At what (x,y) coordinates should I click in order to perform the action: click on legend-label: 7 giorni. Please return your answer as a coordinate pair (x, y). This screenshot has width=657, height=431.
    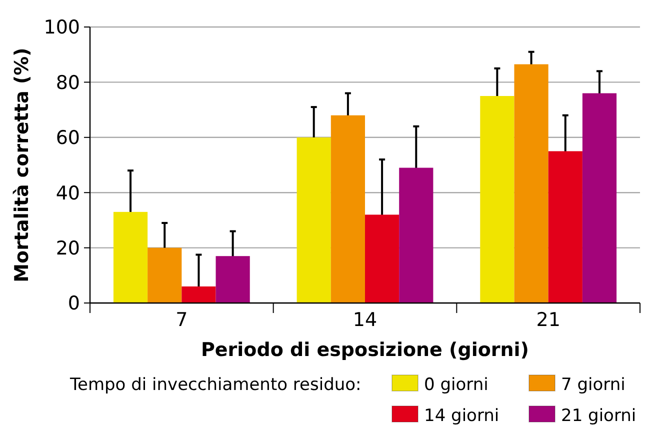
    Looking at the image, I should click on (593, 385).